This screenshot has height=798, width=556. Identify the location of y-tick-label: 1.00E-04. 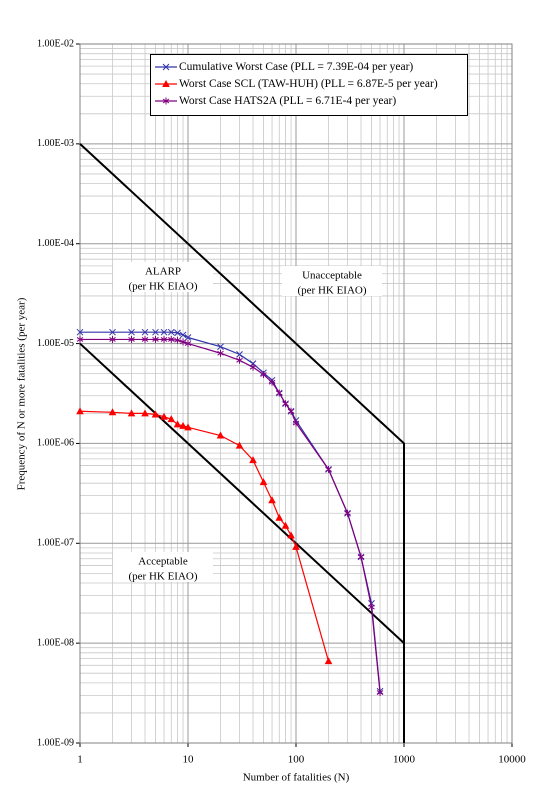
(55, 243).